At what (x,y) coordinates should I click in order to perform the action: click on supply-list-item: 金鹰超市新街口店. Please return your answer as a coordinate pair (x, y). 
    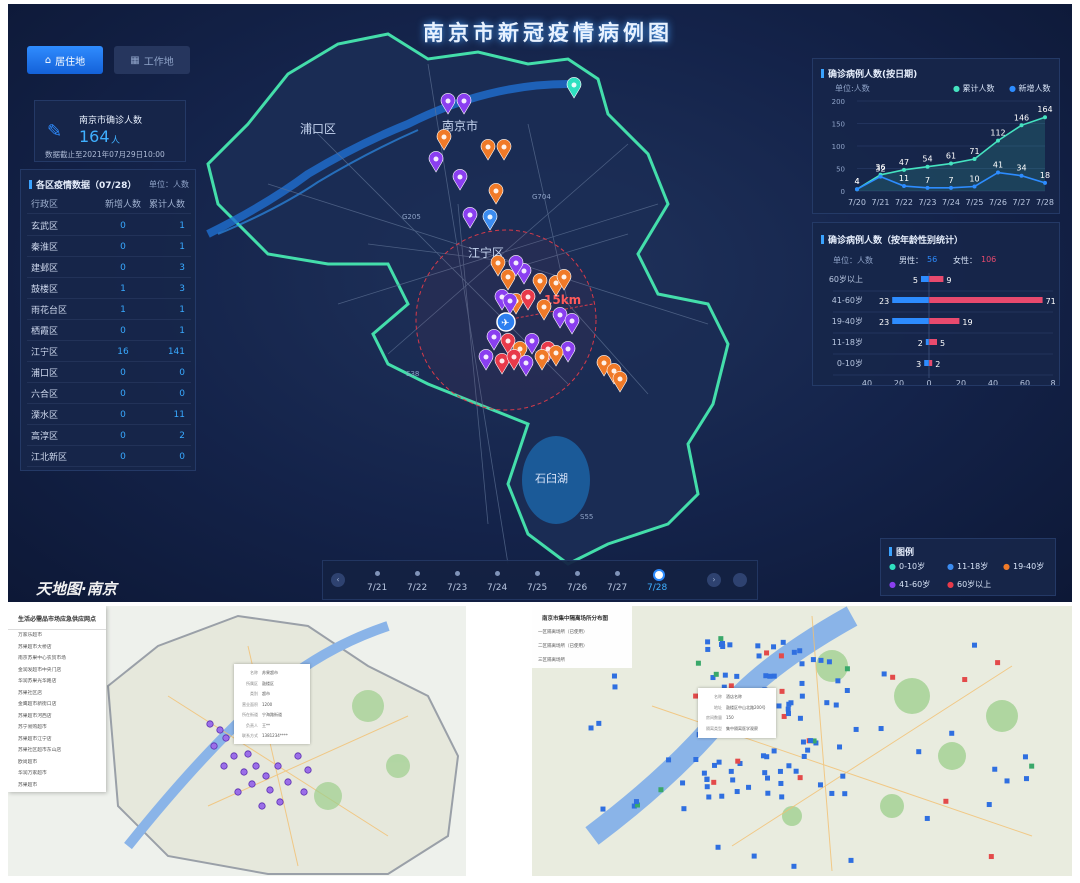
    Looking at the image, I should click on (37, 704).